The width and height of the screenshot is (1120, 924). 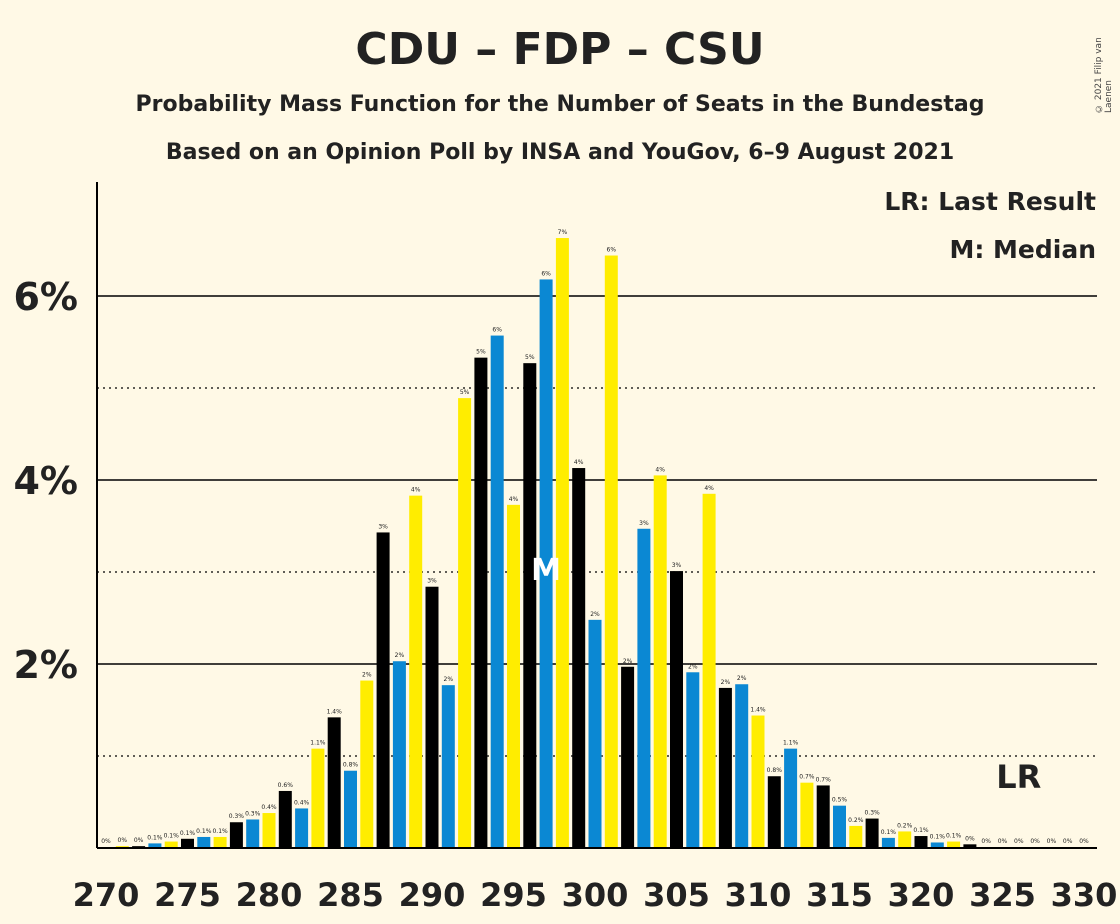 I want to click on bar-value-label-279: 0.3%, so click(x=253, y=813).